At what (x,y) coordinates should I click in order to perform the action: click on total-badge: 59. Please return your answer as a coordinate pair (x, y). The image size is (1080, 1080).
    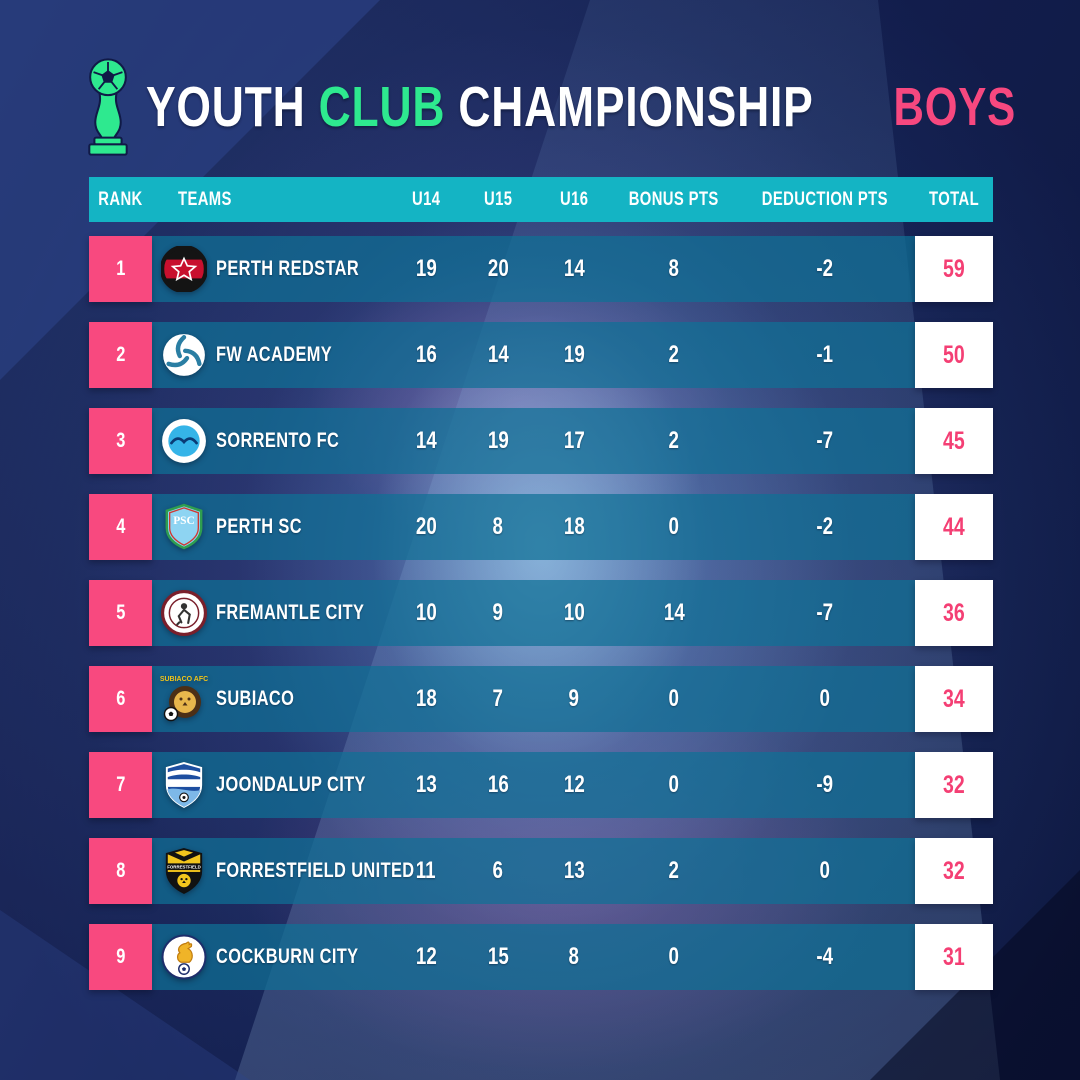
    Looking at the image, I should click on (954, 269).